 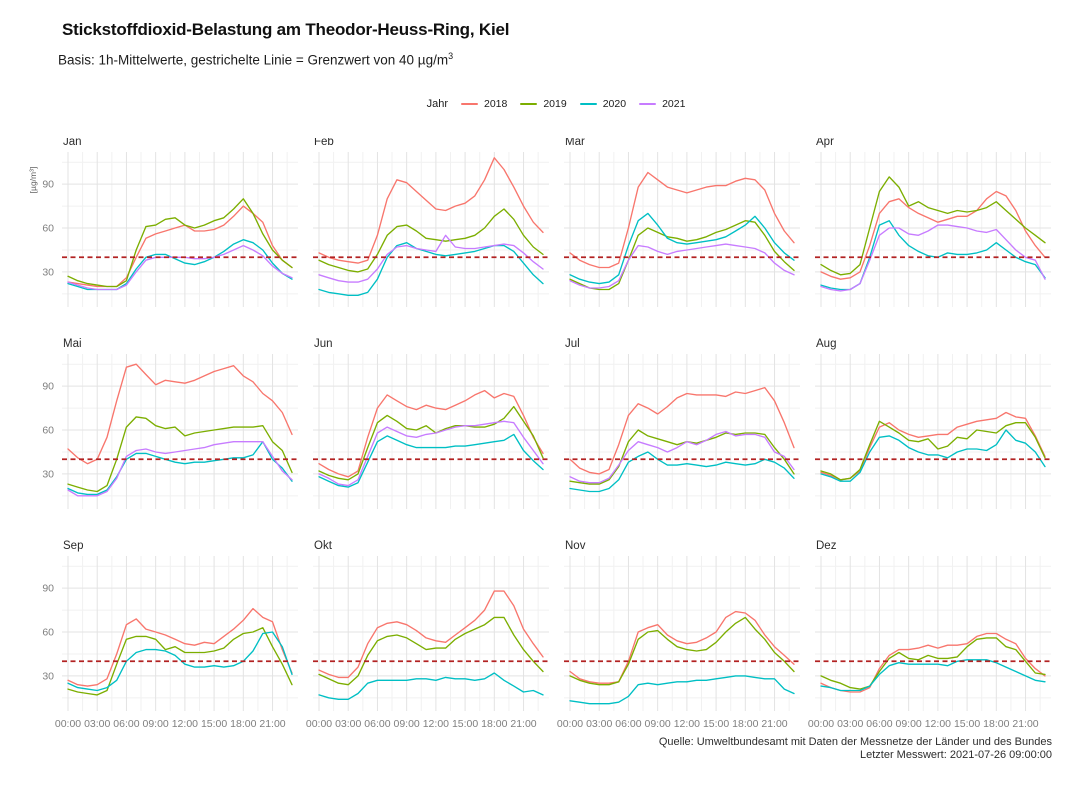 I want to click on facet-title: Okt, so click(x=323, y=546).